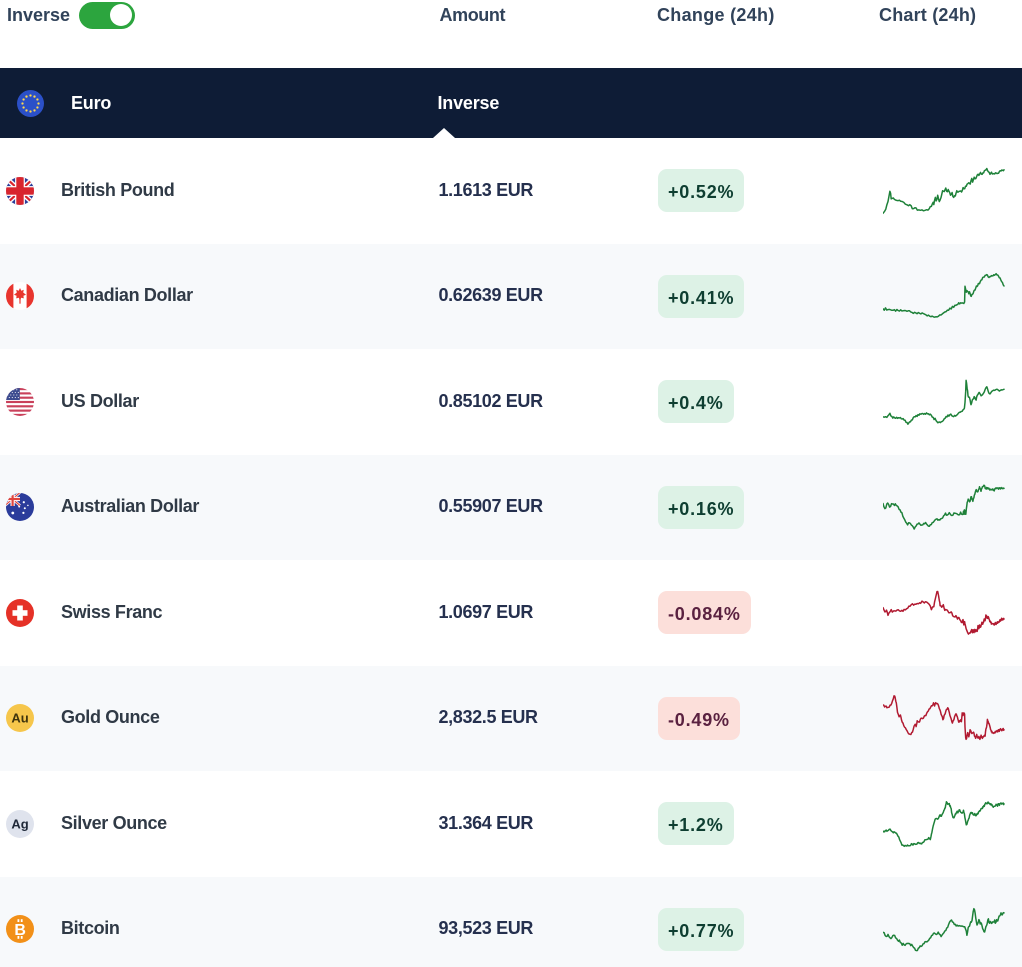 The width and height of the screenshot is (1022, 967). I want to click on svg-text: Au, so click(19, 718).